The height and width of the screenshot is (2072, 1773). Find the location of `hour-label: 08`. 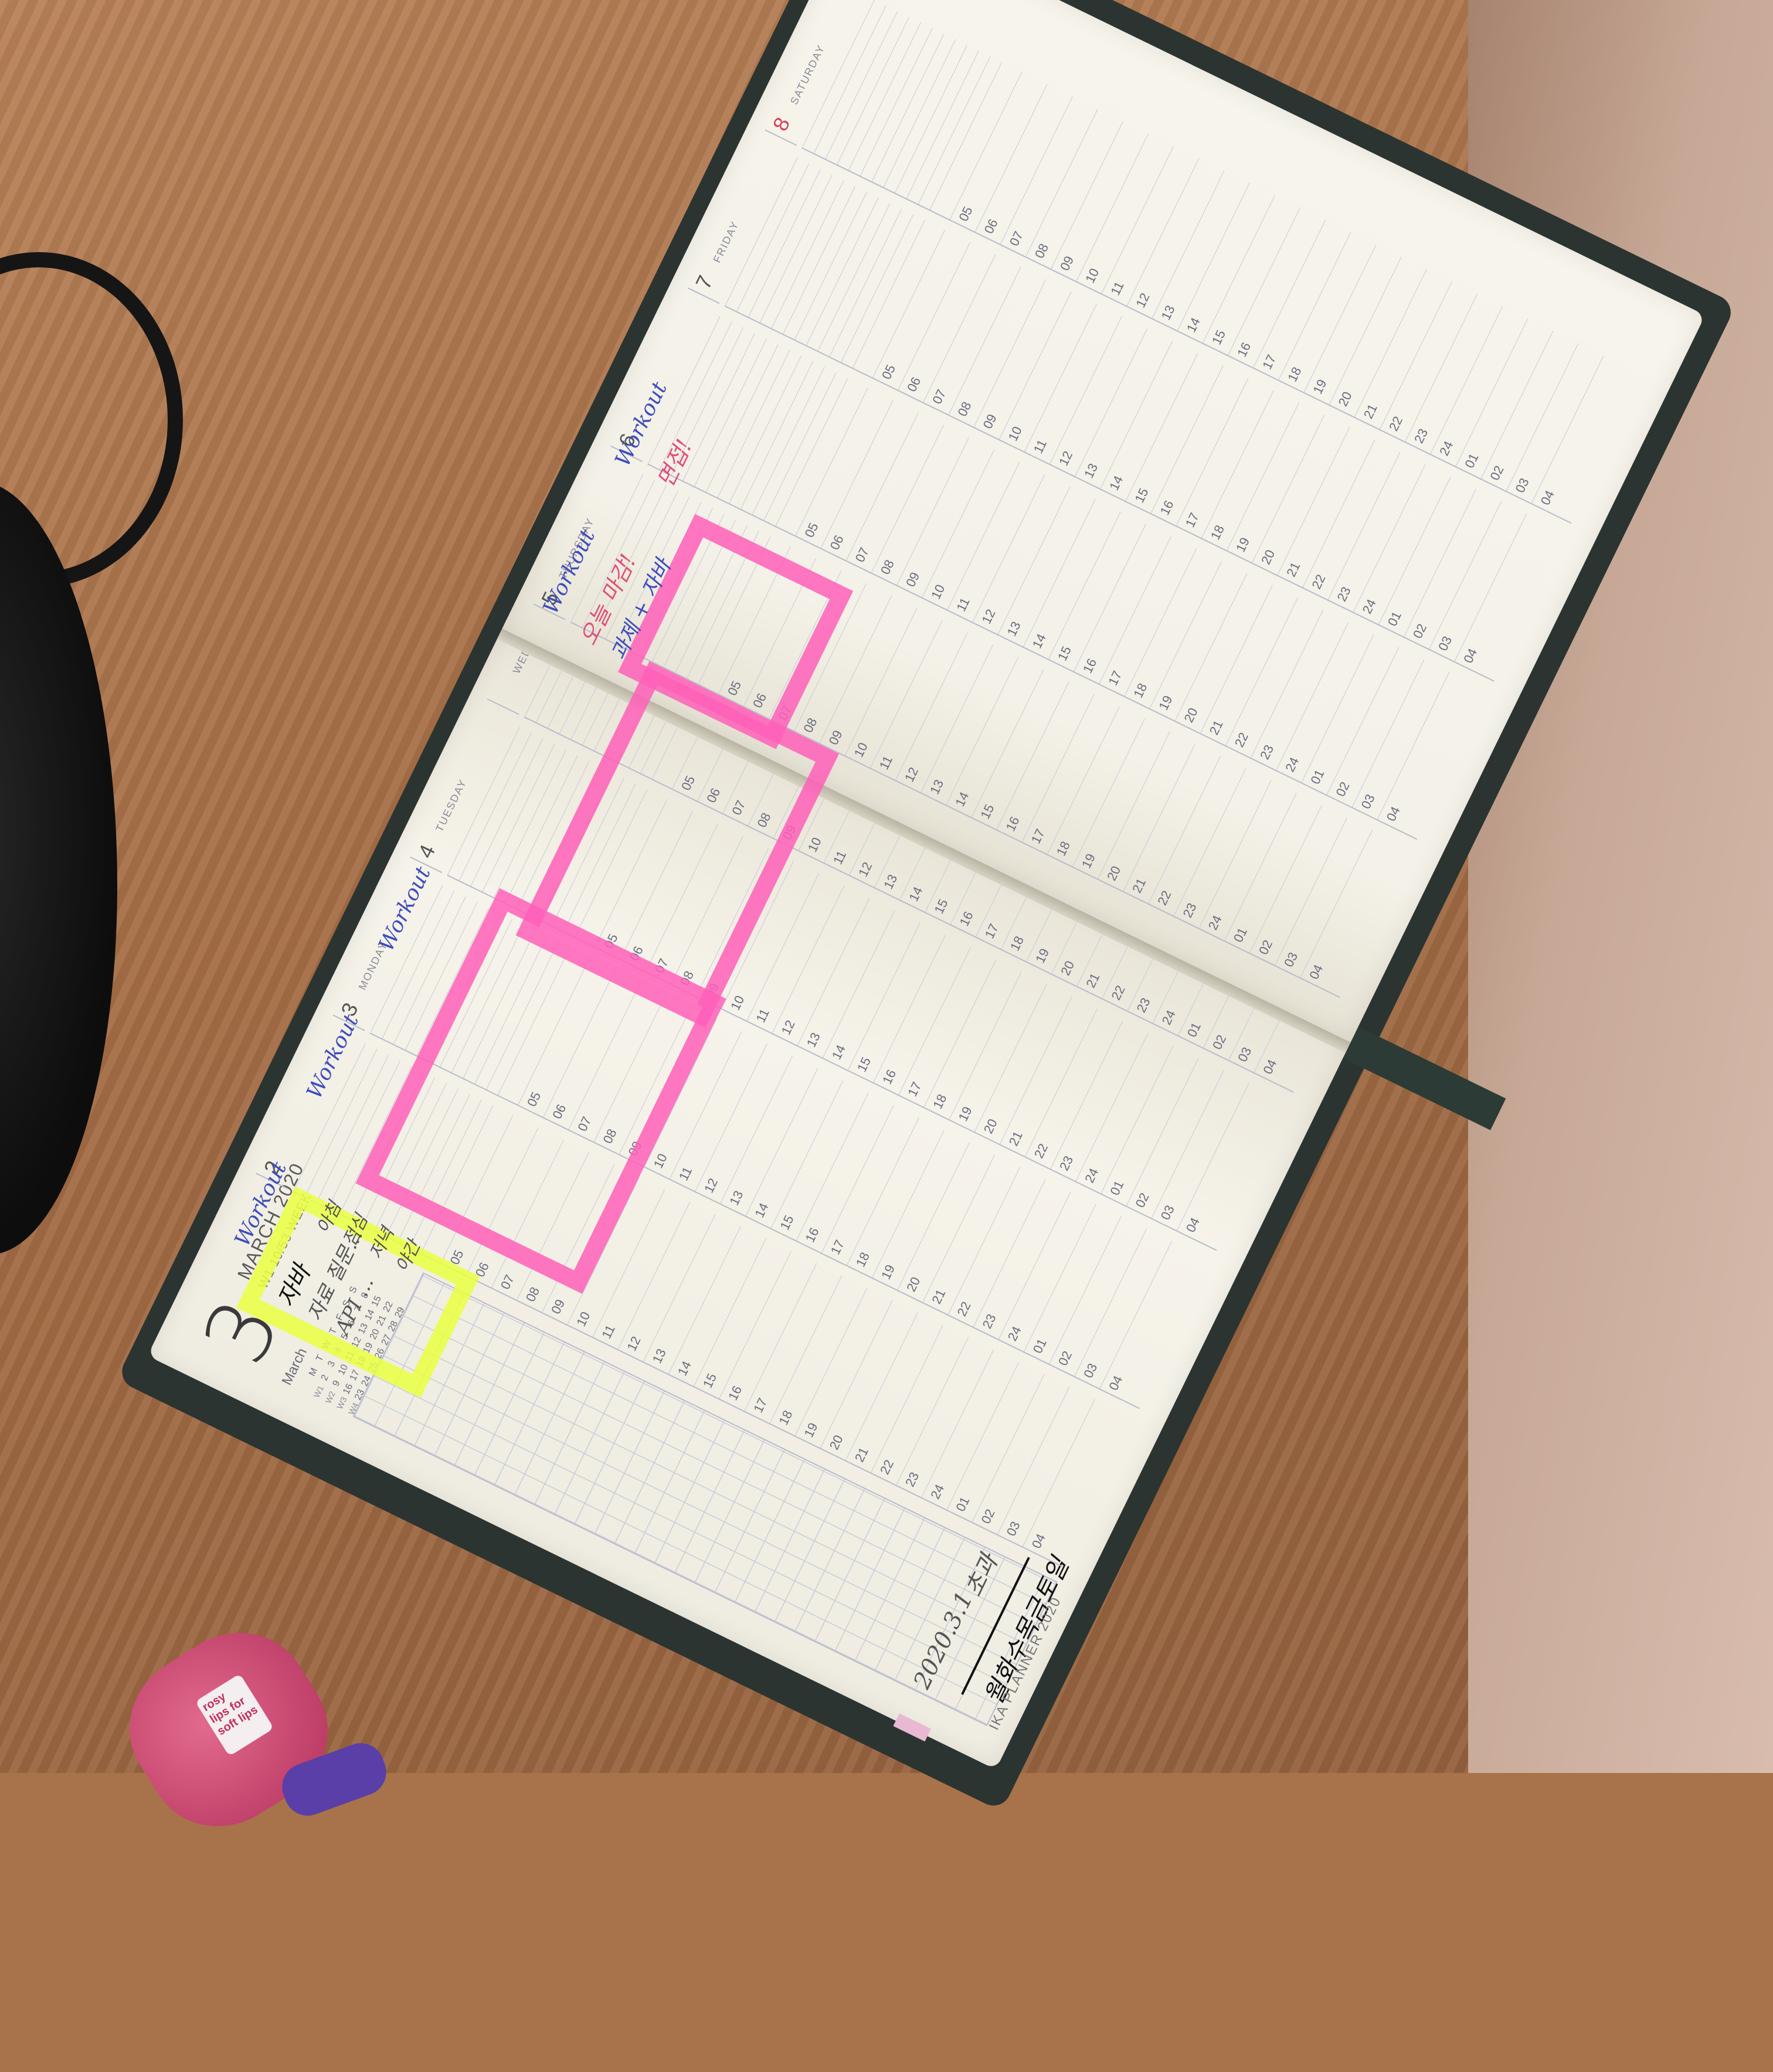

hour-label: 08 is located at coordinates (964, 409).